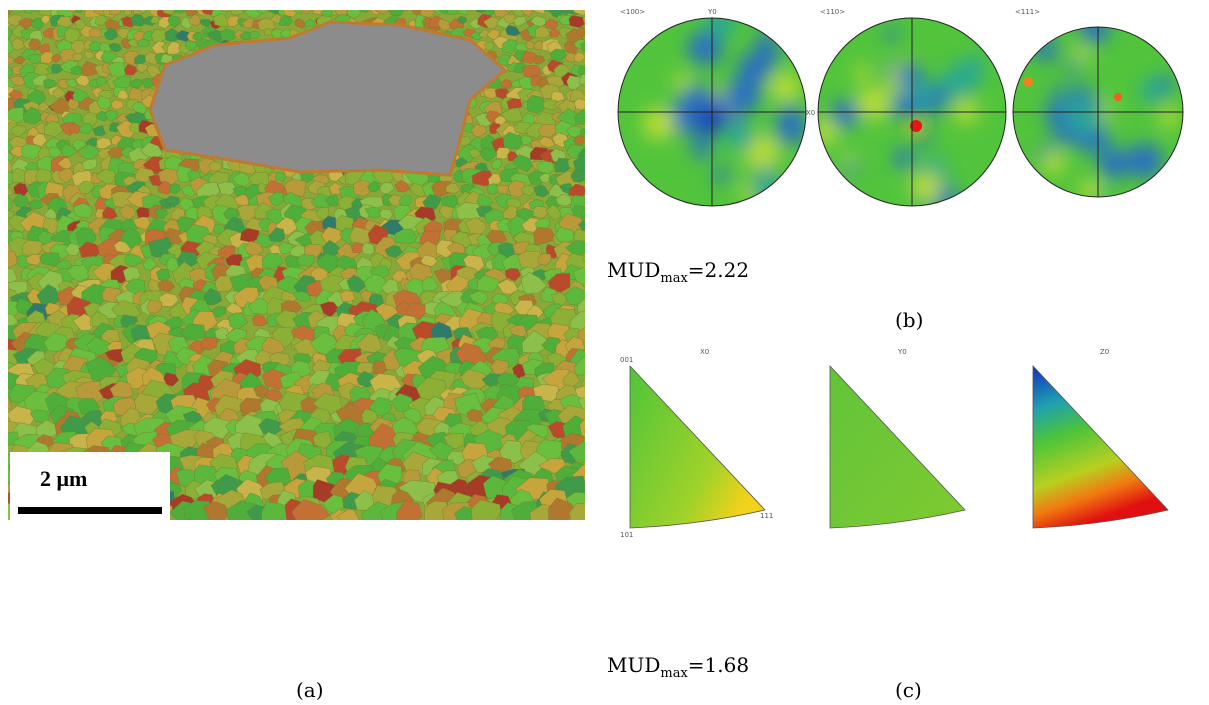 This screenshot has width=1209, height=705. Describe the element at coordinates (626, 360) in the screenshot. I see `ipf-corner: 001` at that location.